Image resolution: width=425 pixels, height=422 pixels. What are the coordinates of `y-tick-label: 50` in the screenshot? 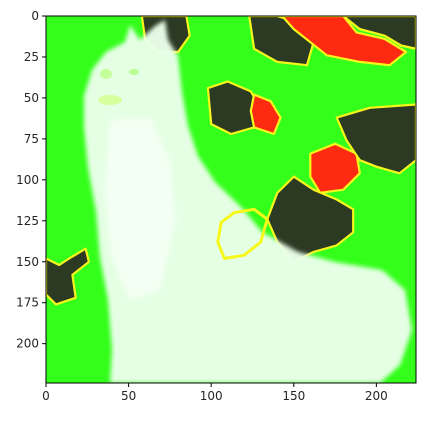 It's located at (31, 98).